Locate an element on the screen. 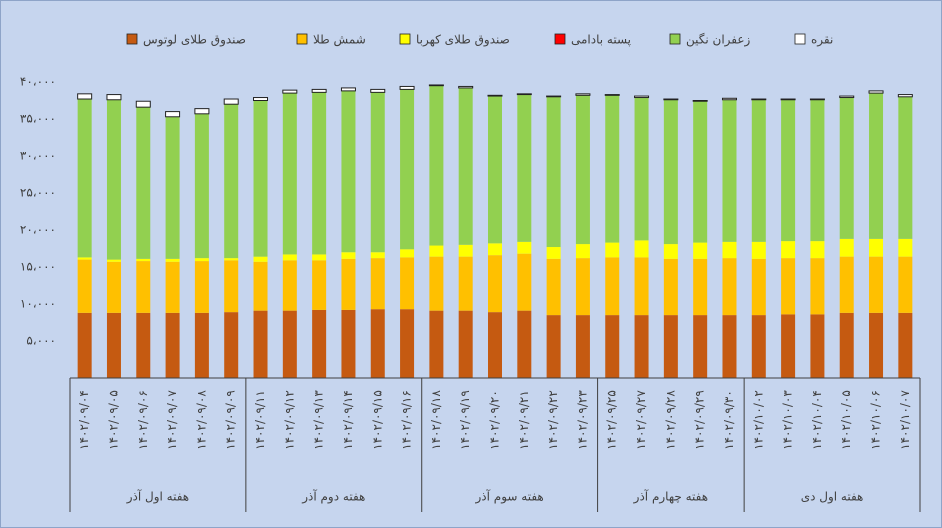  x-tick-label: ۱۴۰۲/۰۹/۲۳ is located at coordinates (582, 420).